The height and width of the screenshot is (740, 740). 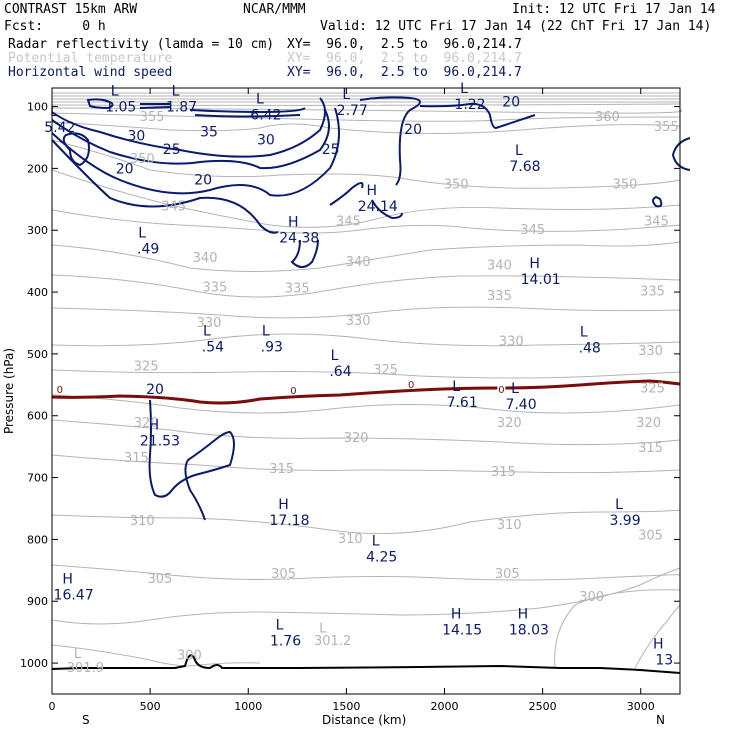 I want to click on wind-contour-label: 25, so click(x=172, y=150).